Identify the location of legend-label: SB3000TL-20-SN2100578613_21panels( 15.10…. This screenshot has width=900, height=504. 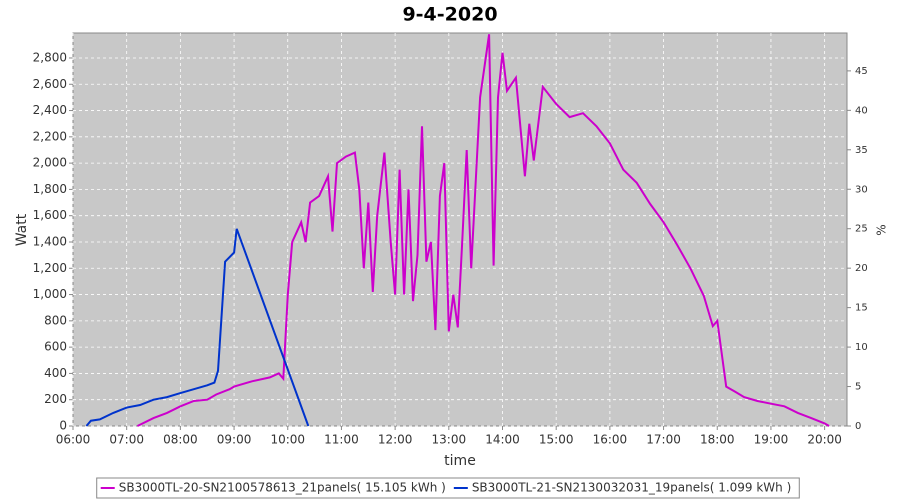
(282, 488).